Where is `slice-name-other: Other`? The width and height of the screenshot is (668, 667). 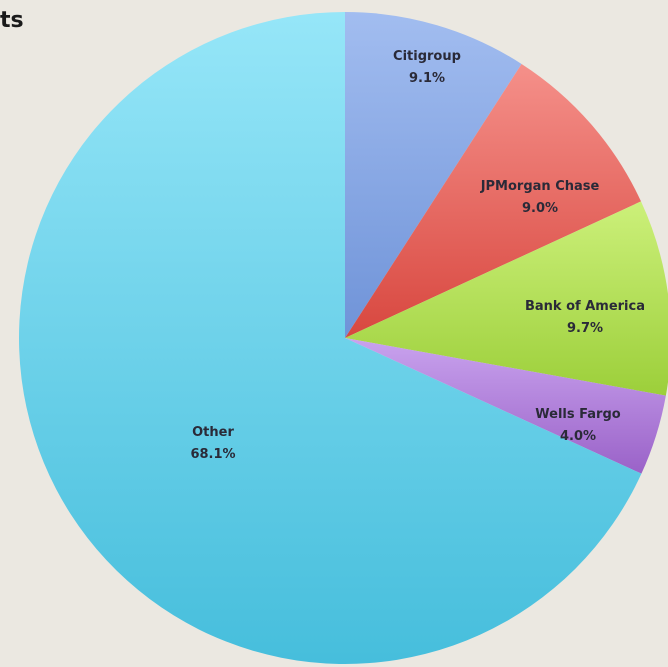 slice-name-other: Other is located at coordinates (213, 432).